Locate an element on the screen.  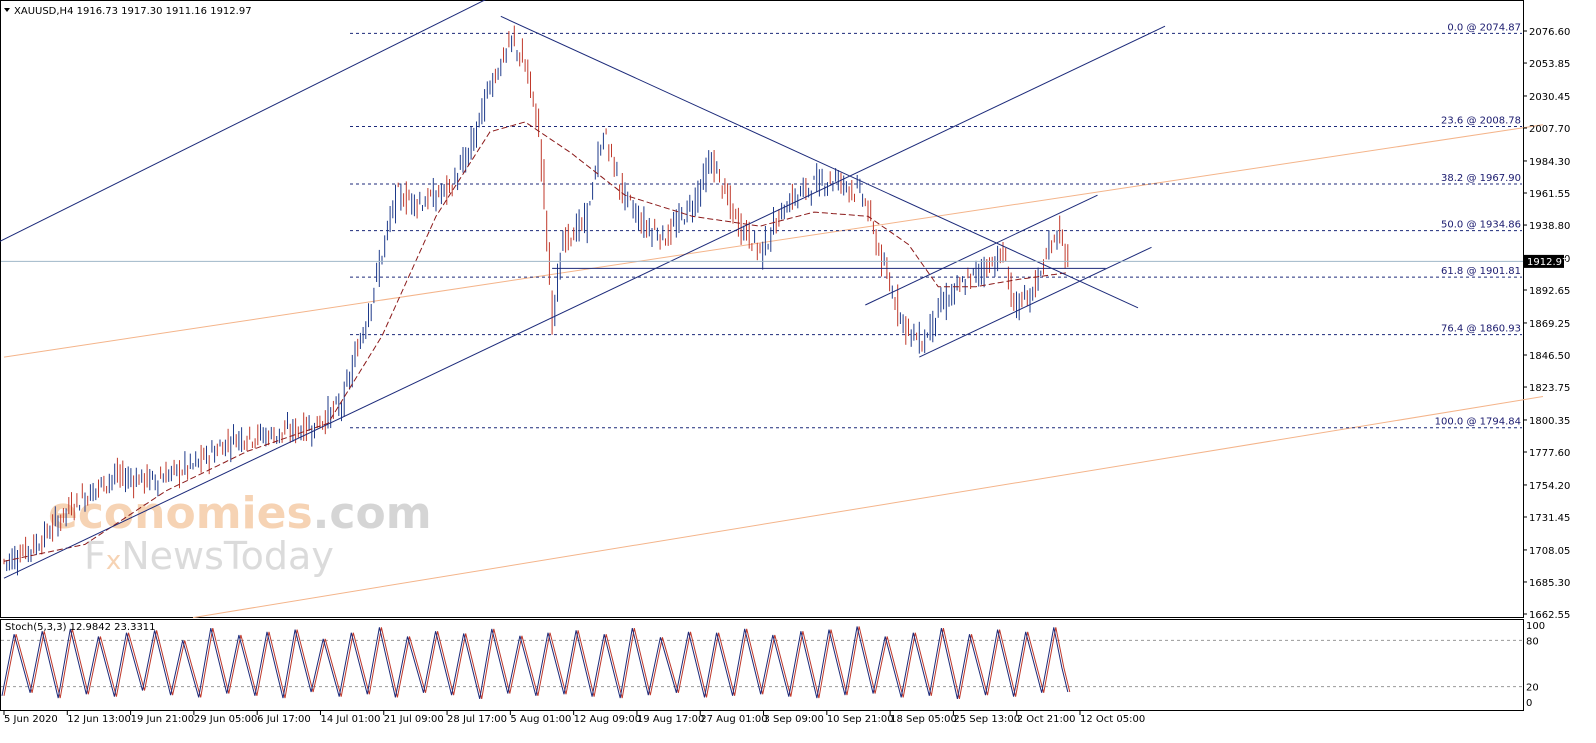
stoch-main-line is located at coordinates (535, 663).